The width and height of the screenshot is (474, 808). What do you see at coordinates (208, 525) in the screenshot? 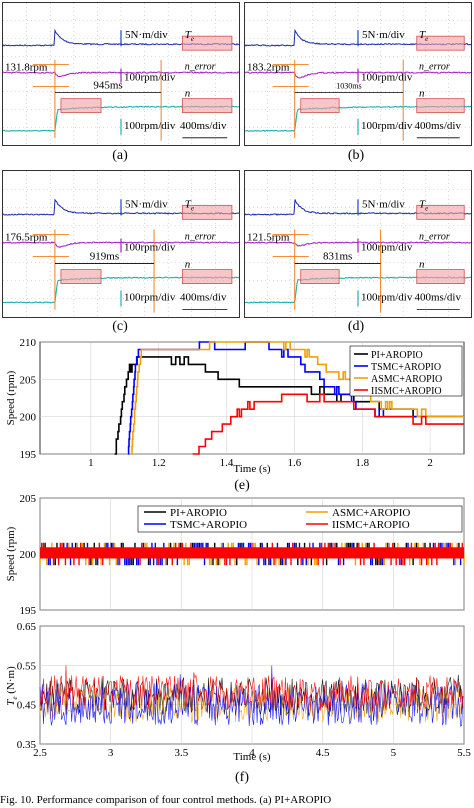
I see `legend-f-label: TSMC+AROPIO` at bounding box center [208, 525].